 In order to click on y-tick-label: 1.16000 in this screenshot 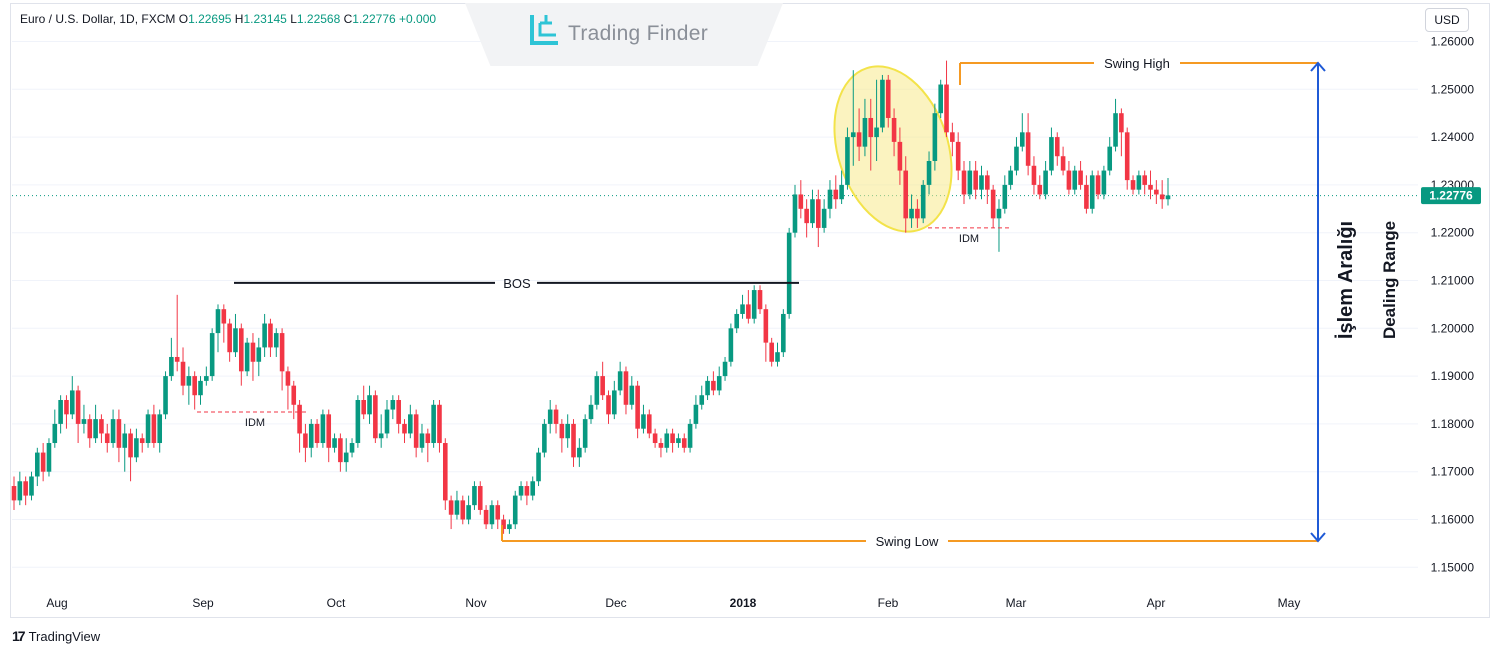, I will do `click(1453, 520)`.